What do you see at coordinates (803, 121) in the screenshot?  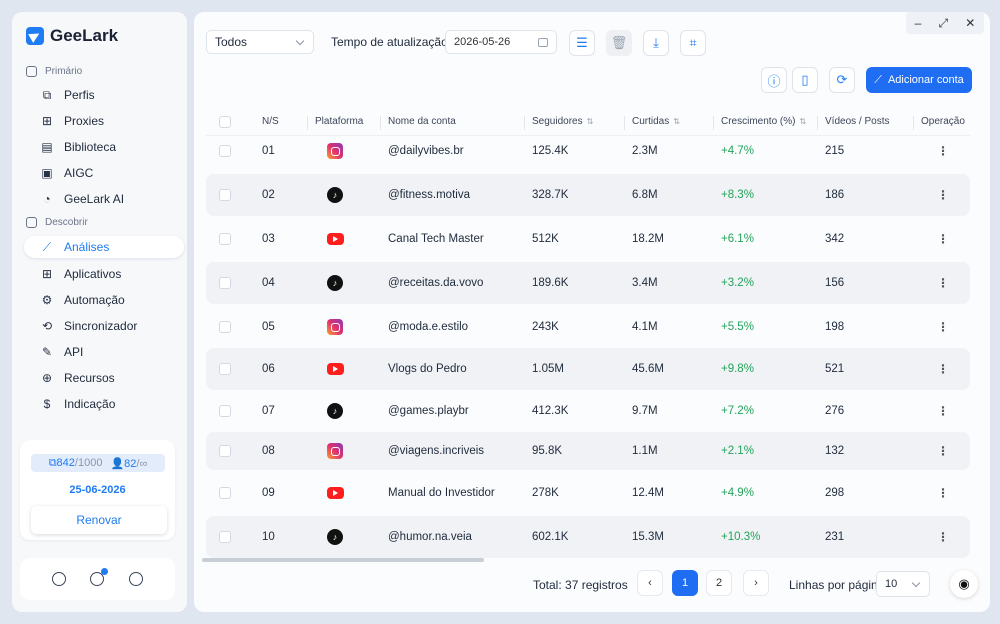 I see `sort-icon: ⇅` at bounding box center [803, 121].